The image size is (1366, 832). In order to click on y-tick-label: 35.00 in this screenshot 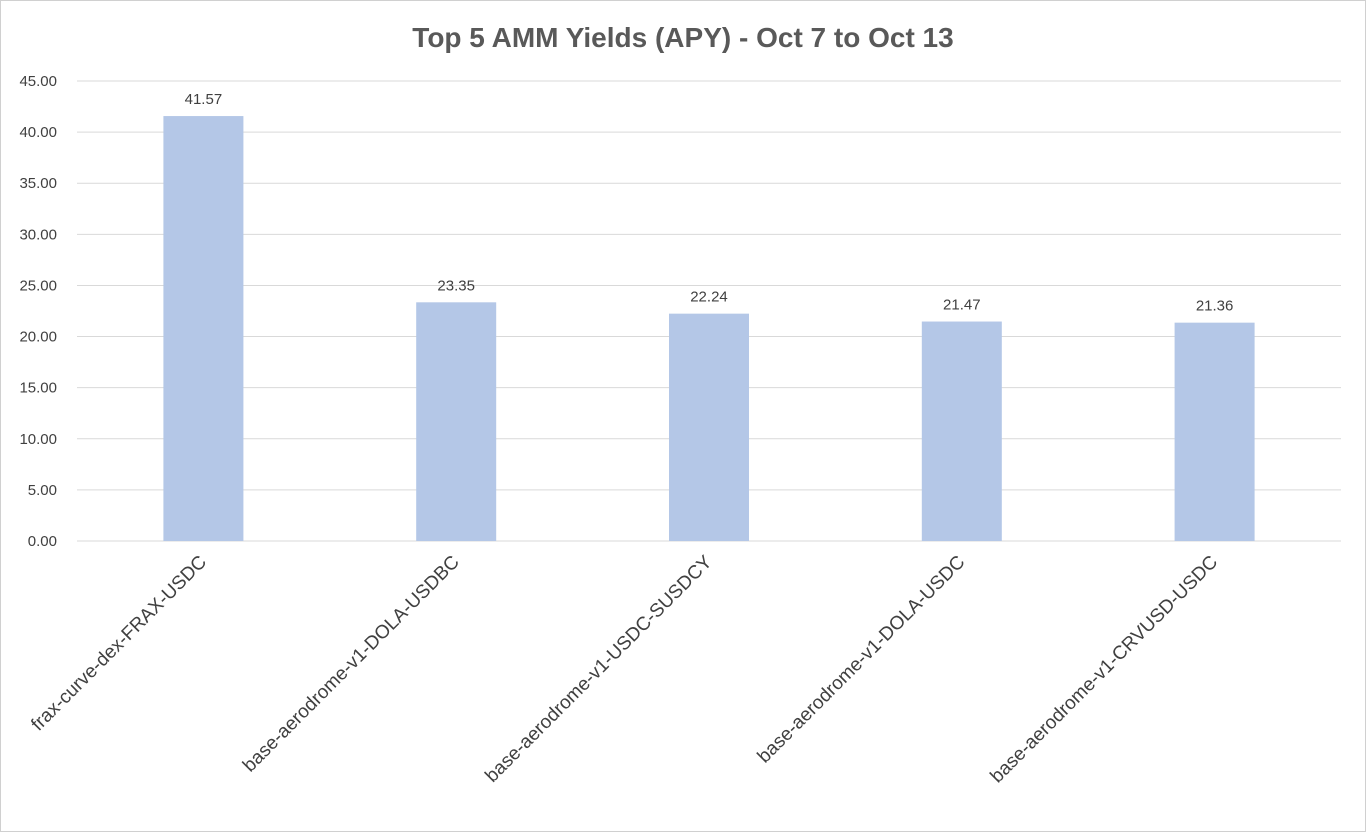, I will do `click(38, 183)`.